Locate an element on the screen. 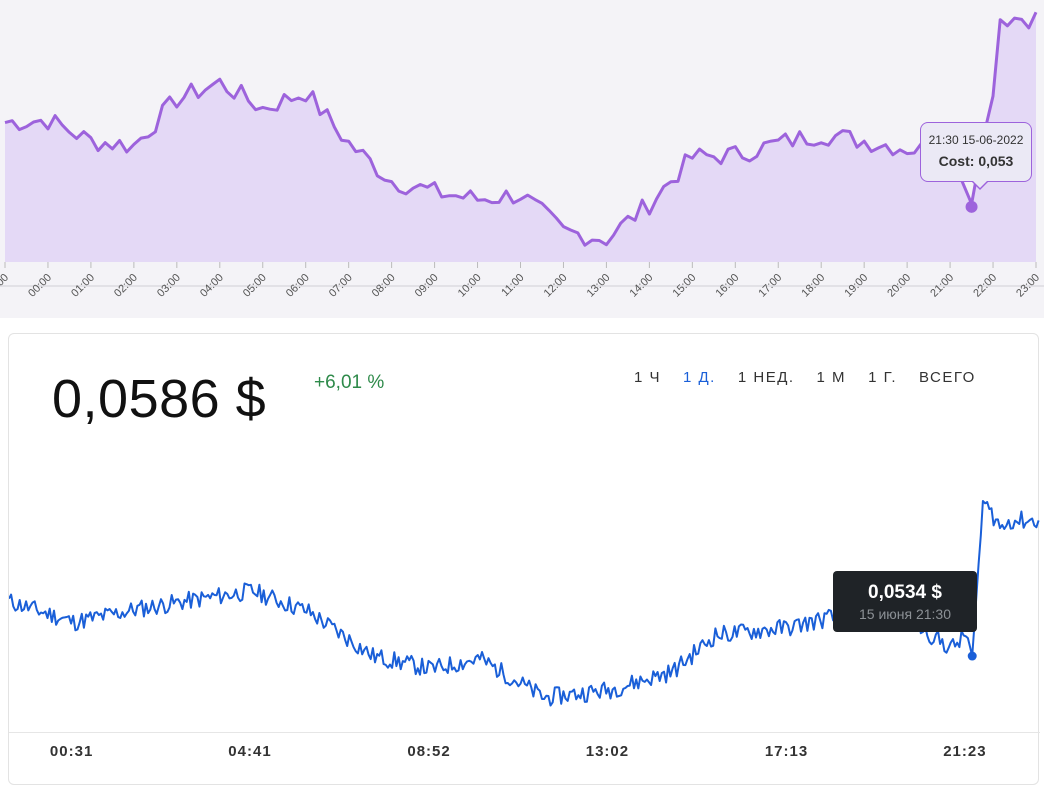 The image size is (1044, 787). top-highlight-point is located at coordinates (971, 206).